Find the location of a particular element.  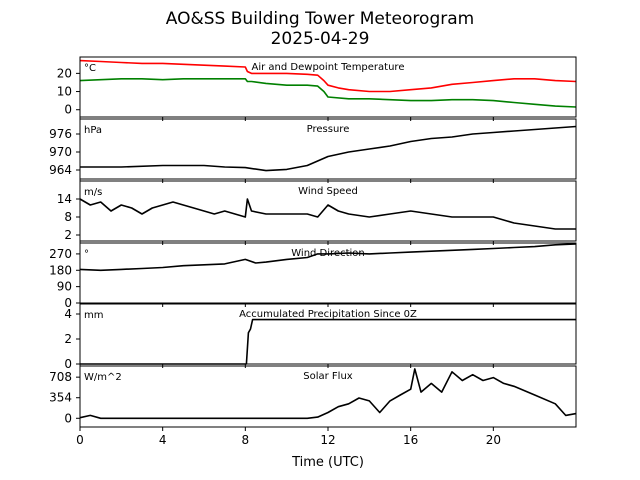

y-tick-label-wind_dir-2: 180 is located at coordinates (60, 270).